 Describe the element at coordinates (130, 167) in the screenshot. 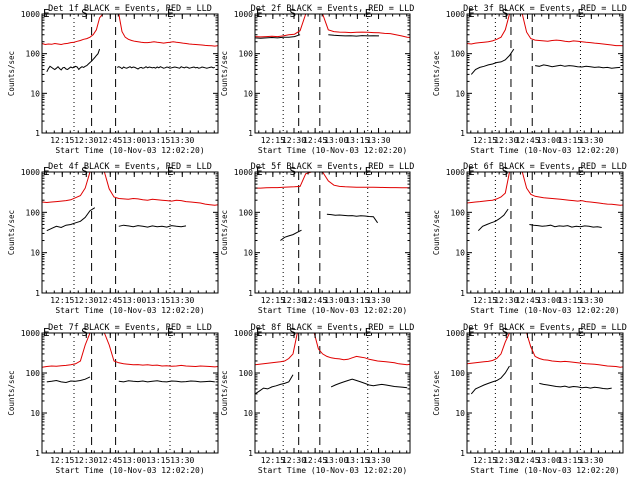

I see `panel-title: Det 4f BLACK = Events, RED = LLD` at that location.